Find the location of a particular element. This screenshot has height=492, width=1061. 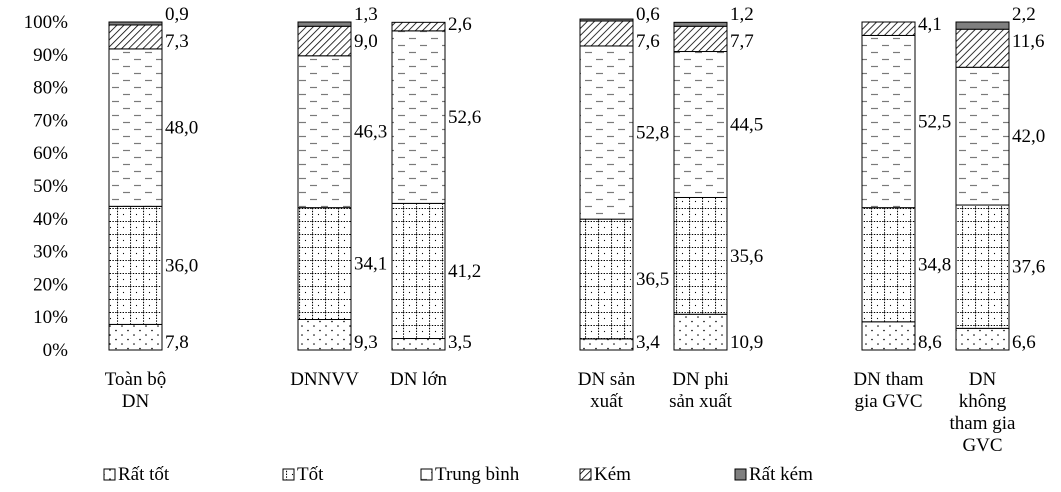

legend-item-very-poor: Rất kém is located at coordinates (773, 474).